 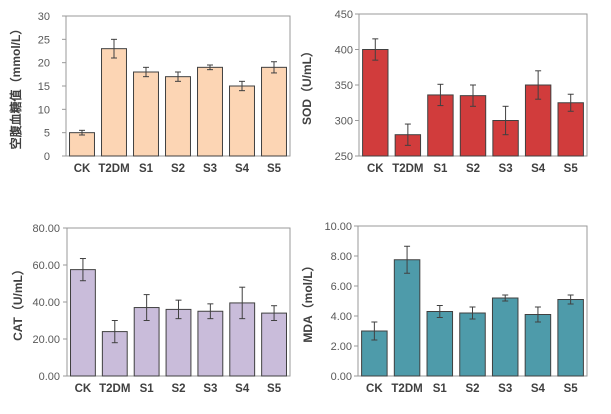 I want to click on y-tick-label: 4.00, so click(x=341, y=317).